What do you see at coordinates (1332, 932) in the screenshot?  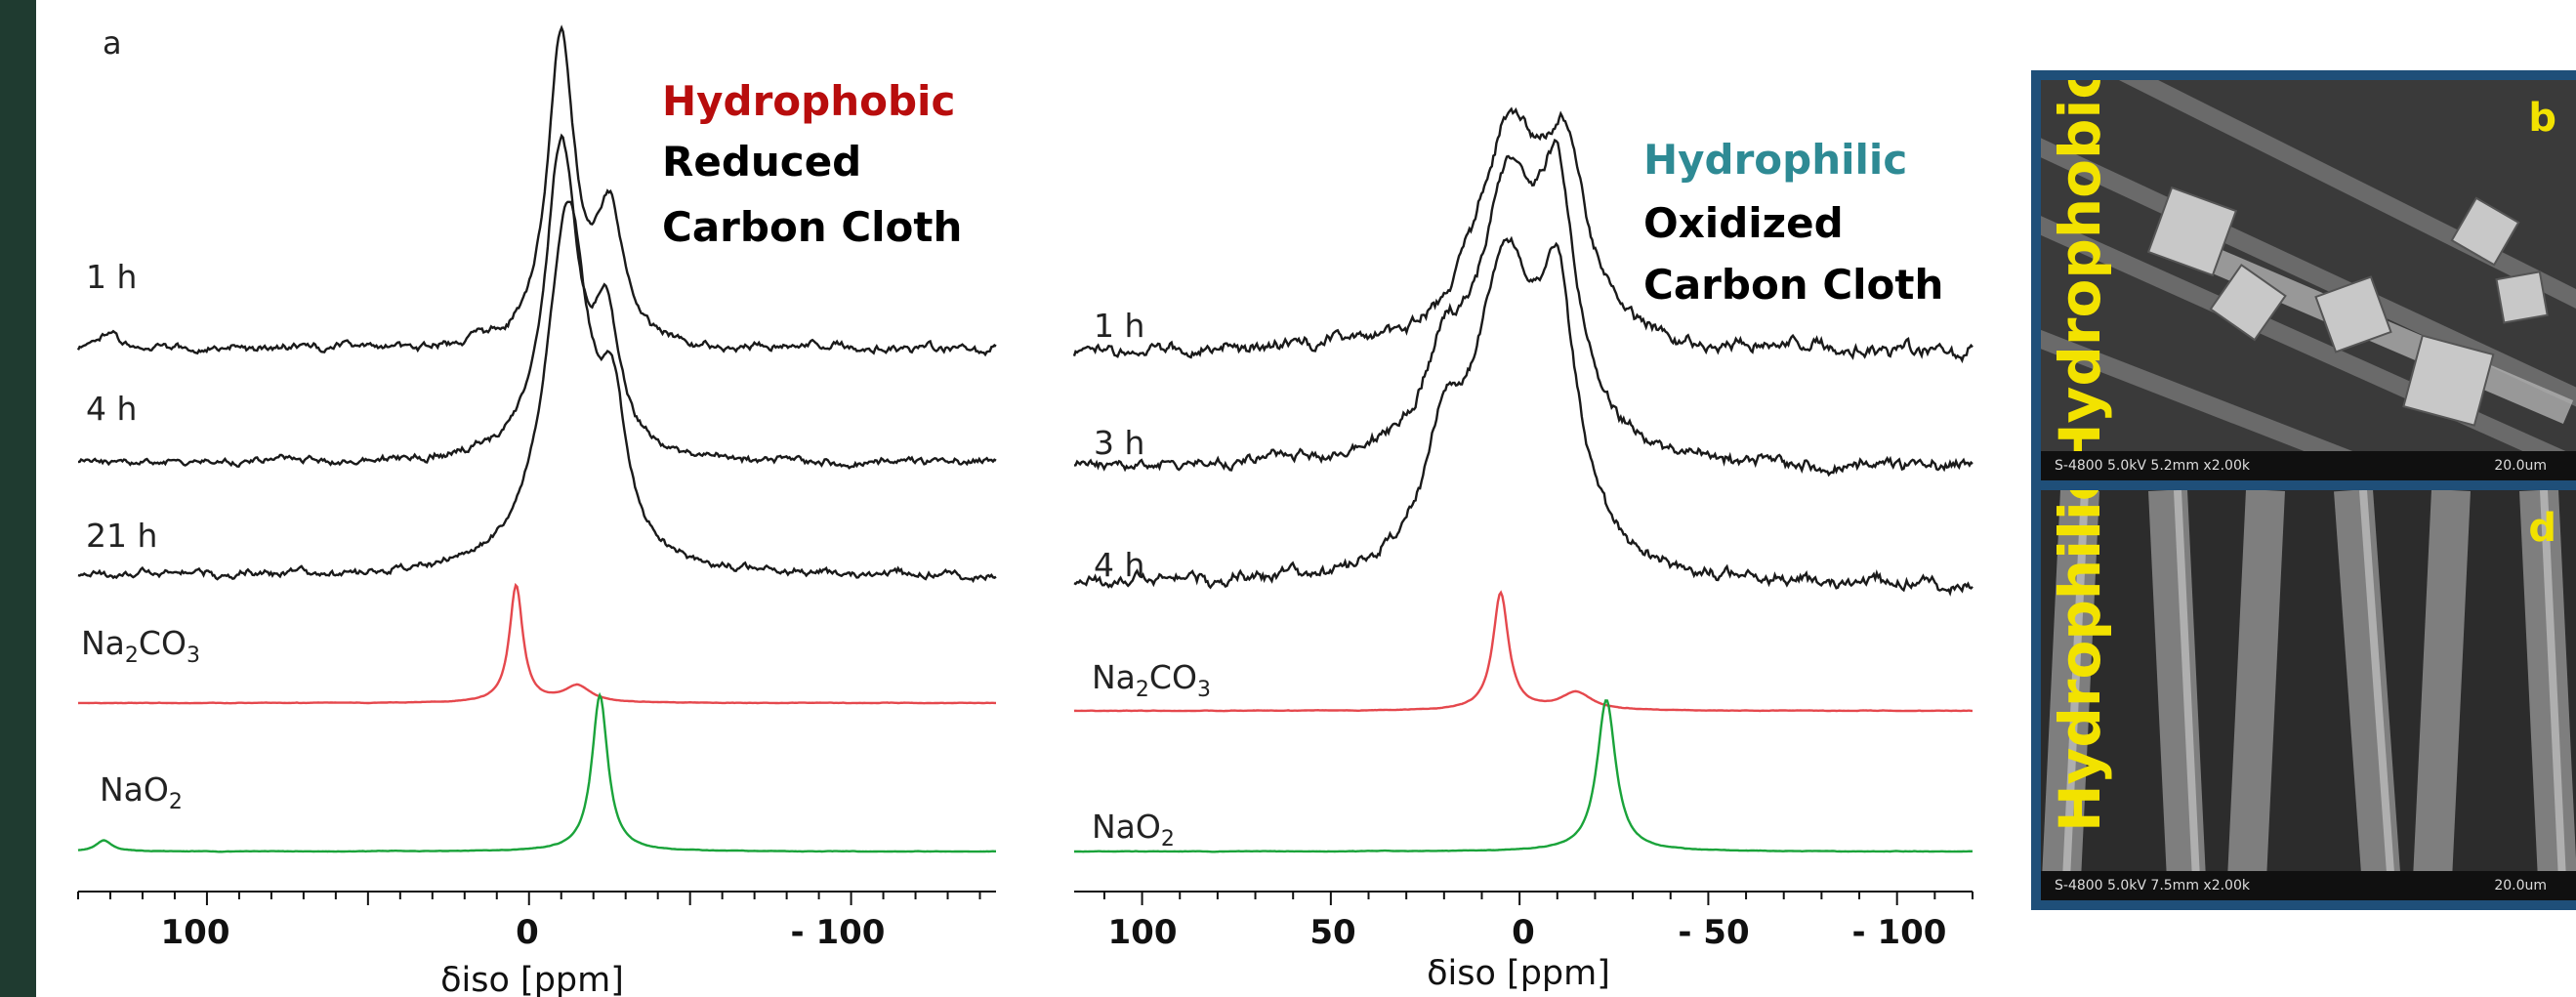 I see `tick-label: 50` at bounding box center [1332, 932].